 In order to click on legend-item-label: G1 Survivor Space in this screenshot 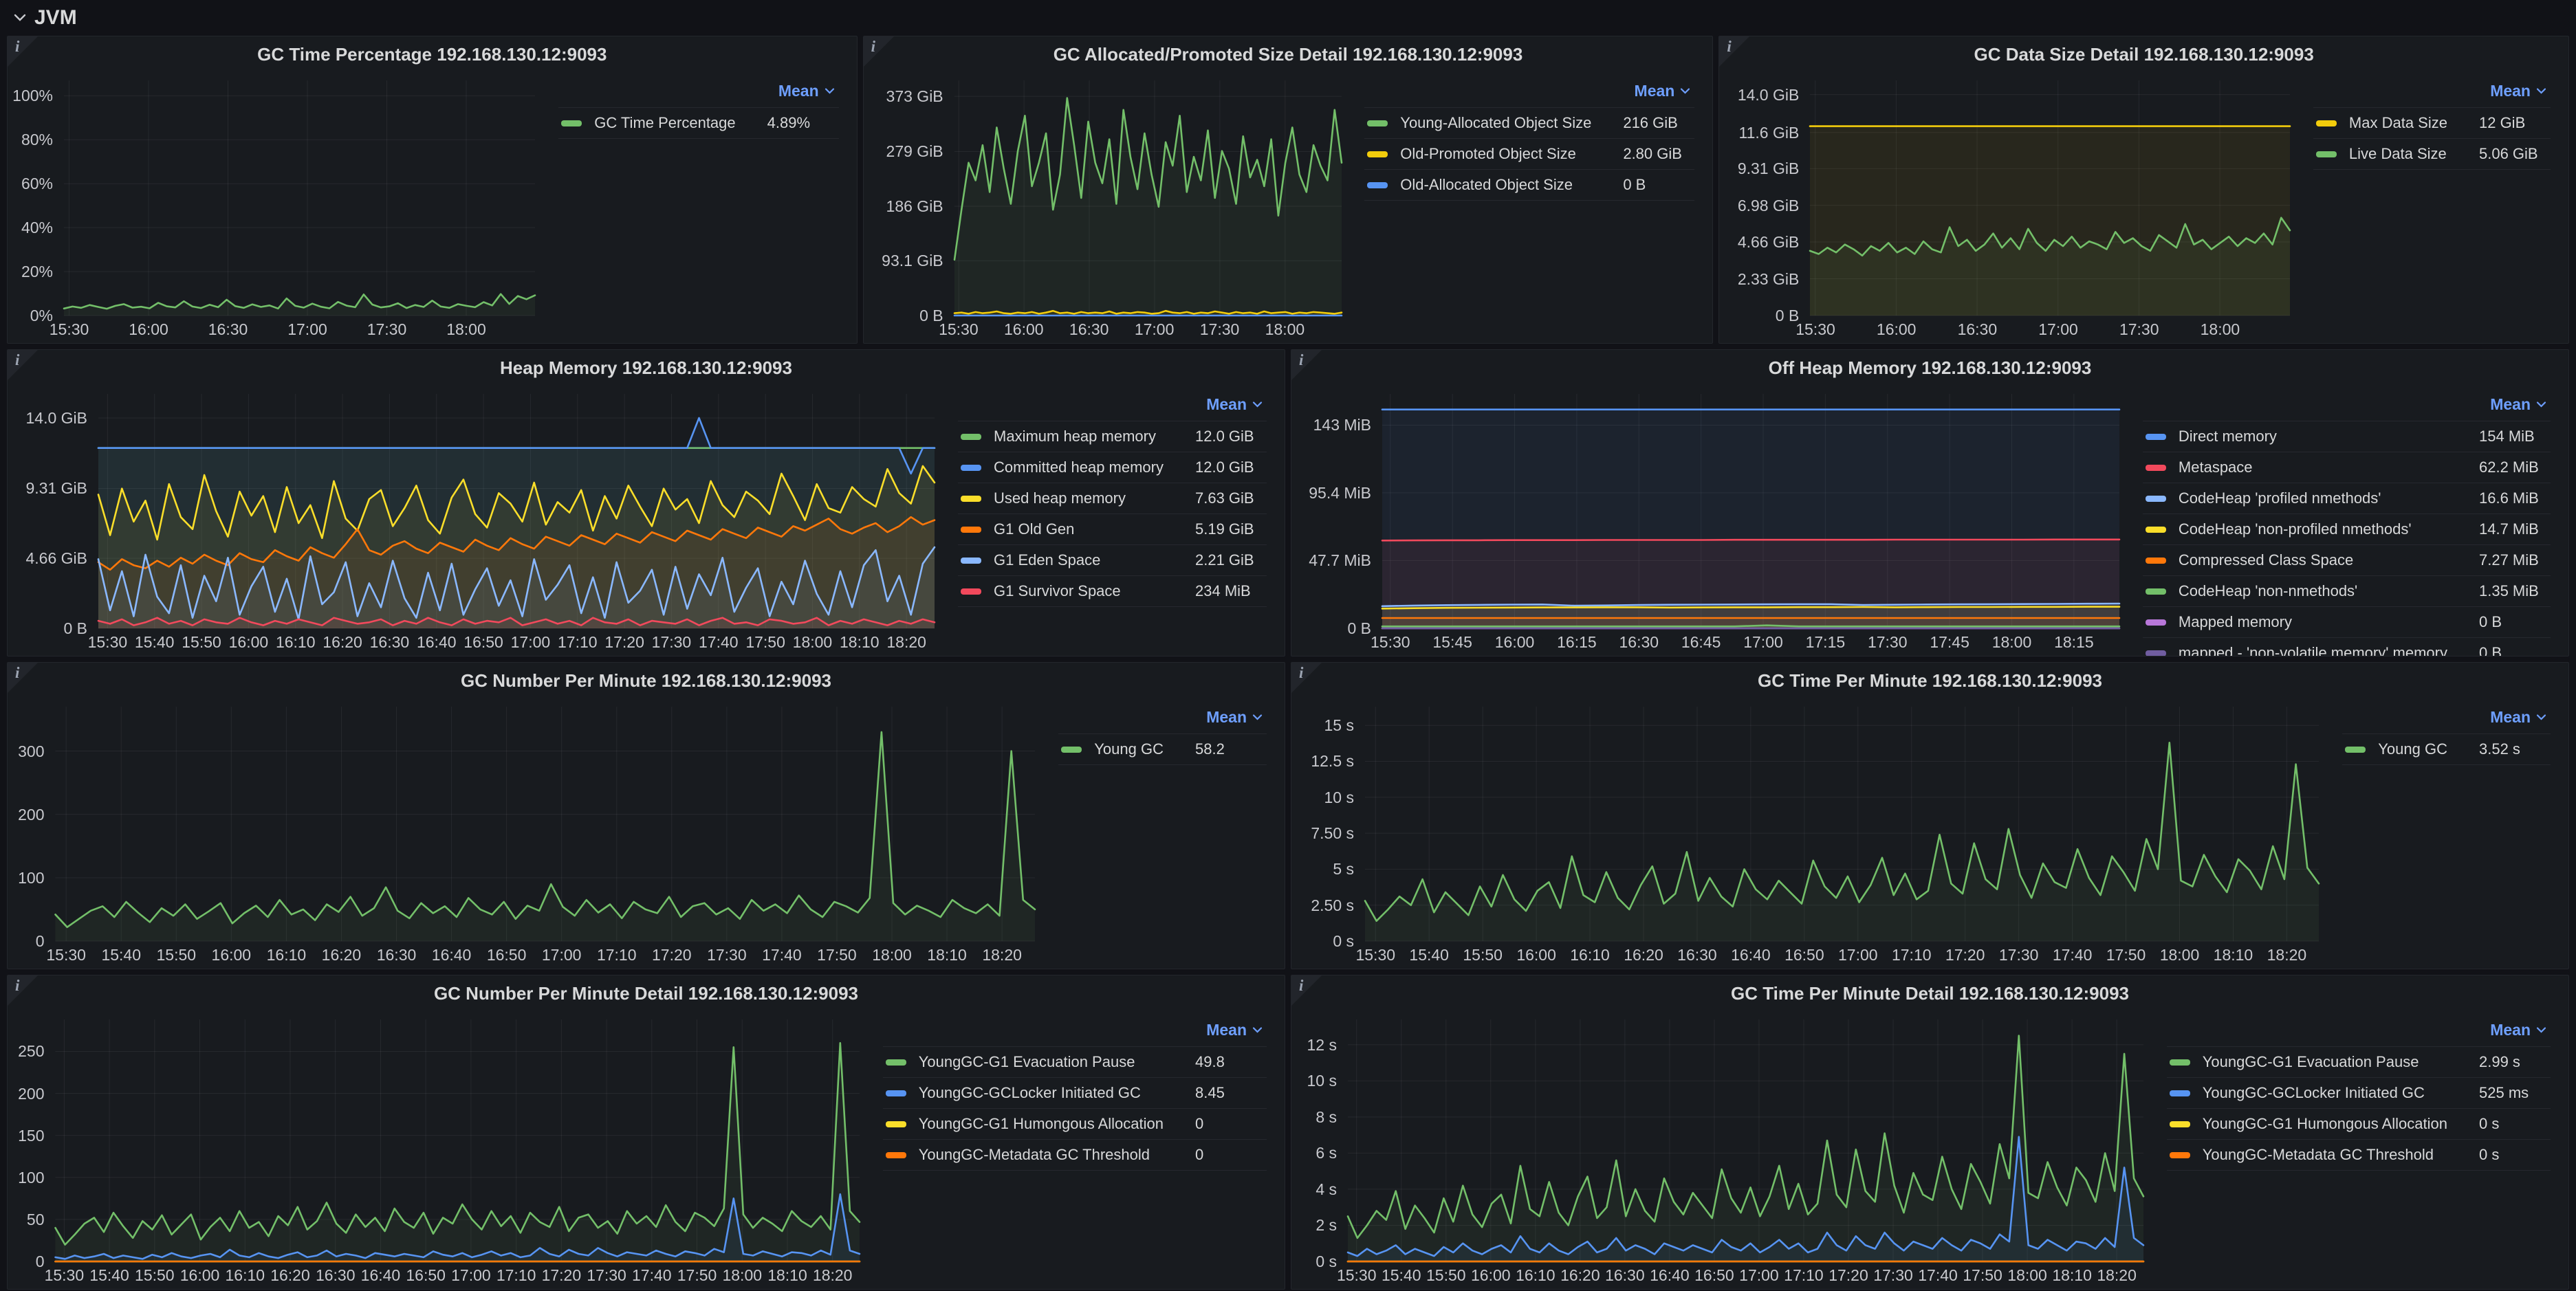, I will do `click(1080, 591)`.